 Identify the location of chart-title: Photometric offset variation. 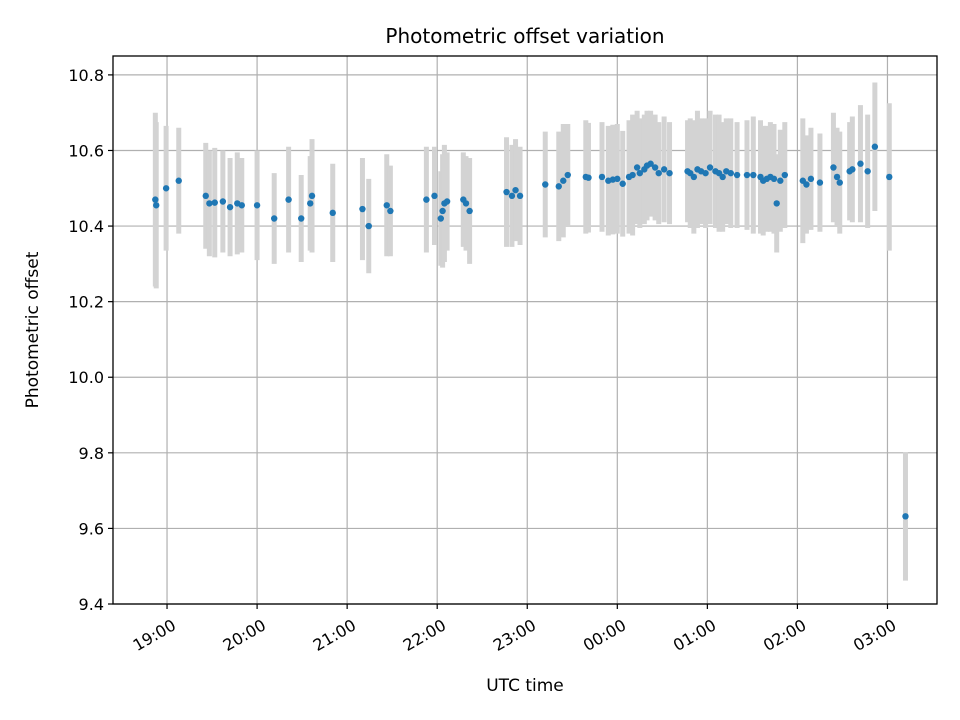
(524, 36).